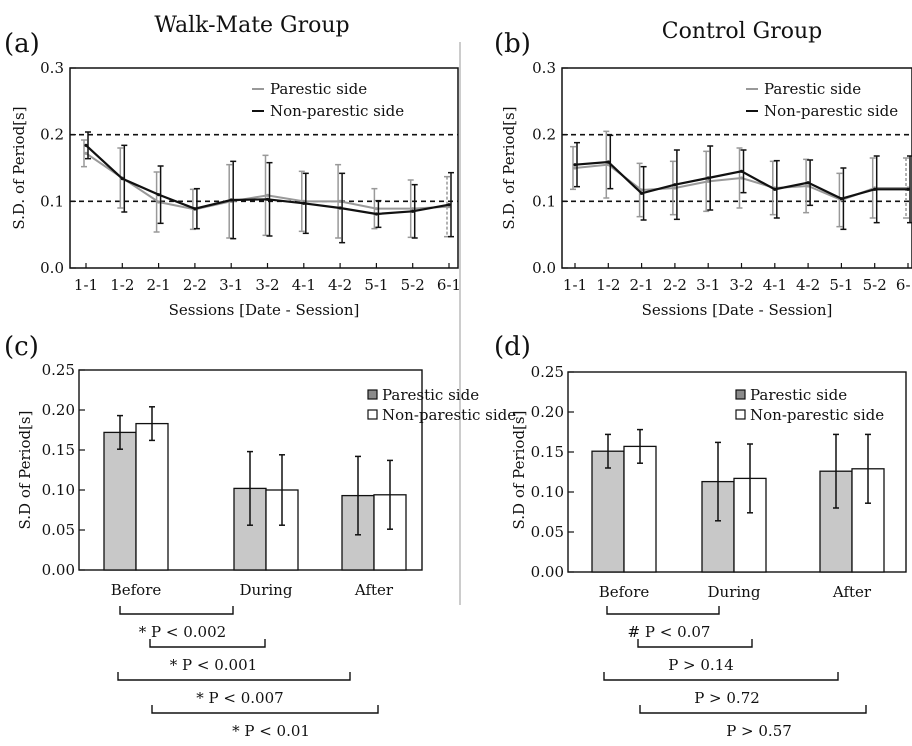  What do you see at coordinates (575, 285) in the screenshot?
I see `panel-b-x-tick-label: 1-1` at bounding box center [575, 285].